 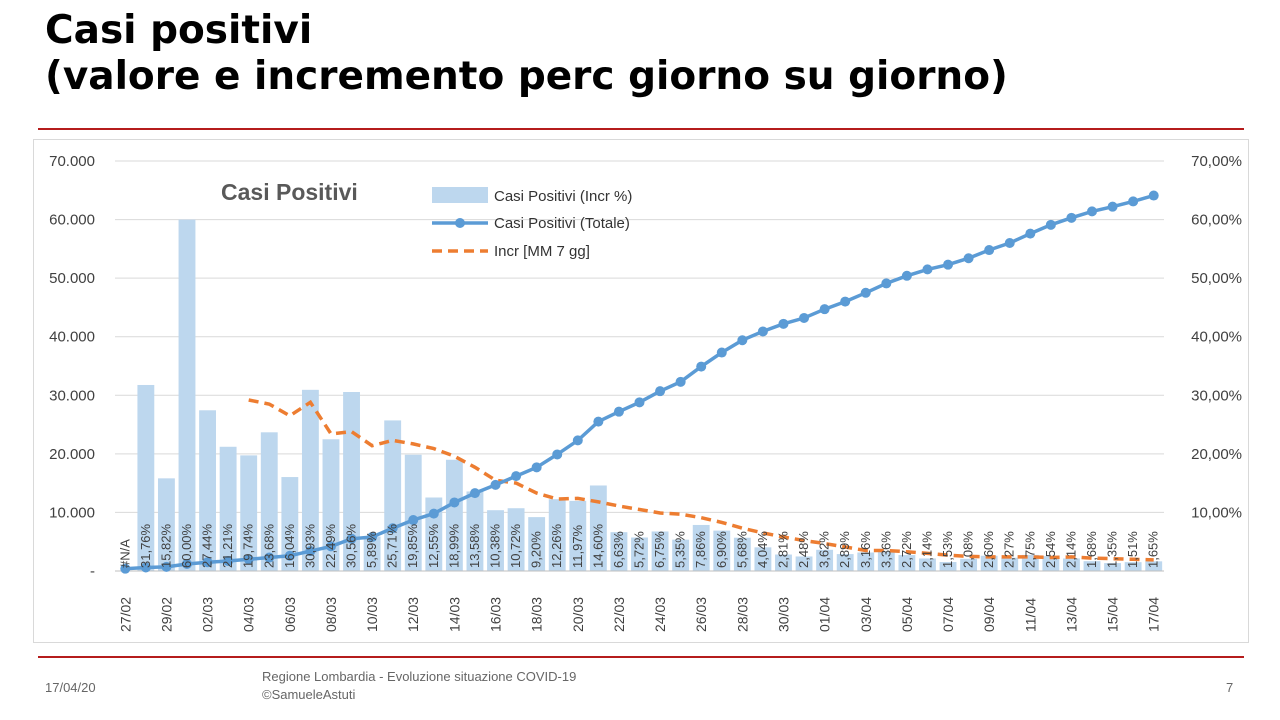 What do you see at coordinates (1030, 615) in the screenshot?
I see `x-tick-label: 11/04` at bounding box center [1030, 615].